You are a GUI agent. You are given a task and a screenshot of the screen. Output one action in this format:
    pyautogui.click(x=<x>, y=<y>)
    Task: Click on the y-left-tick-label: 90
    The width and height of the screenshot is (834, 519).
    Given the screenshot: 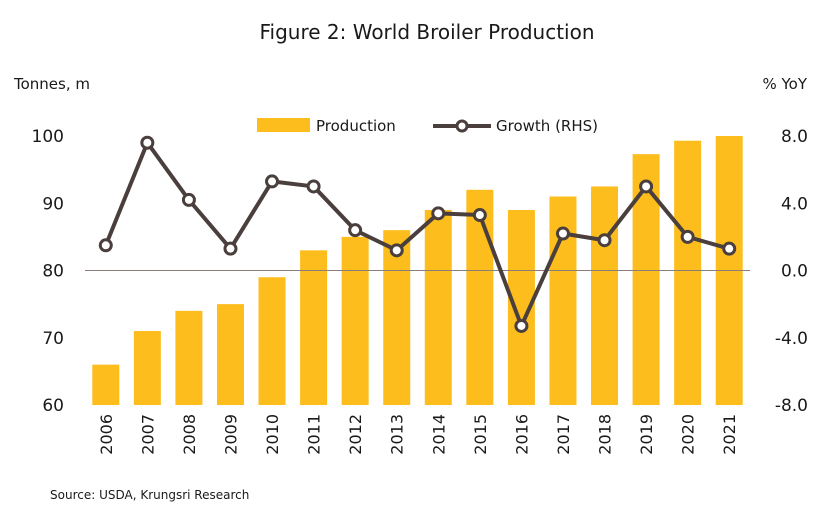 What is the action you would take?
    pyautogui.click(x=53, y=204)
    